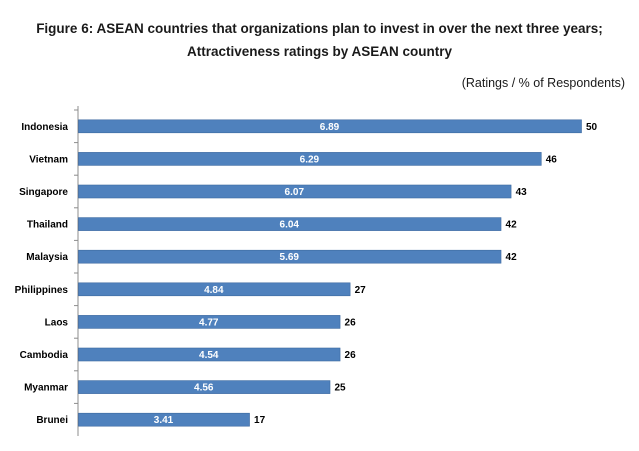 The width and height of the screenshot is (639, 451). I want to click on bar-indonesia, so click(330, 126).